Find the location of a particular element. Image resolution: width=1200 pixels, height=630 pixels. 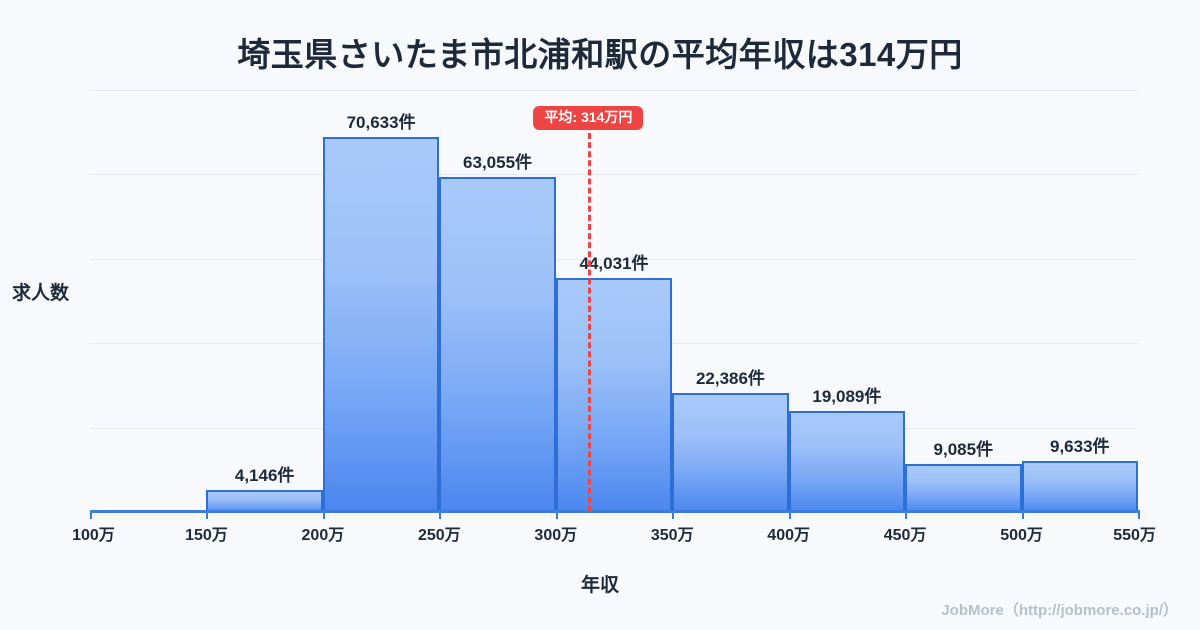

y-axis-title: 求人数 is located at coordinates (41, 293).